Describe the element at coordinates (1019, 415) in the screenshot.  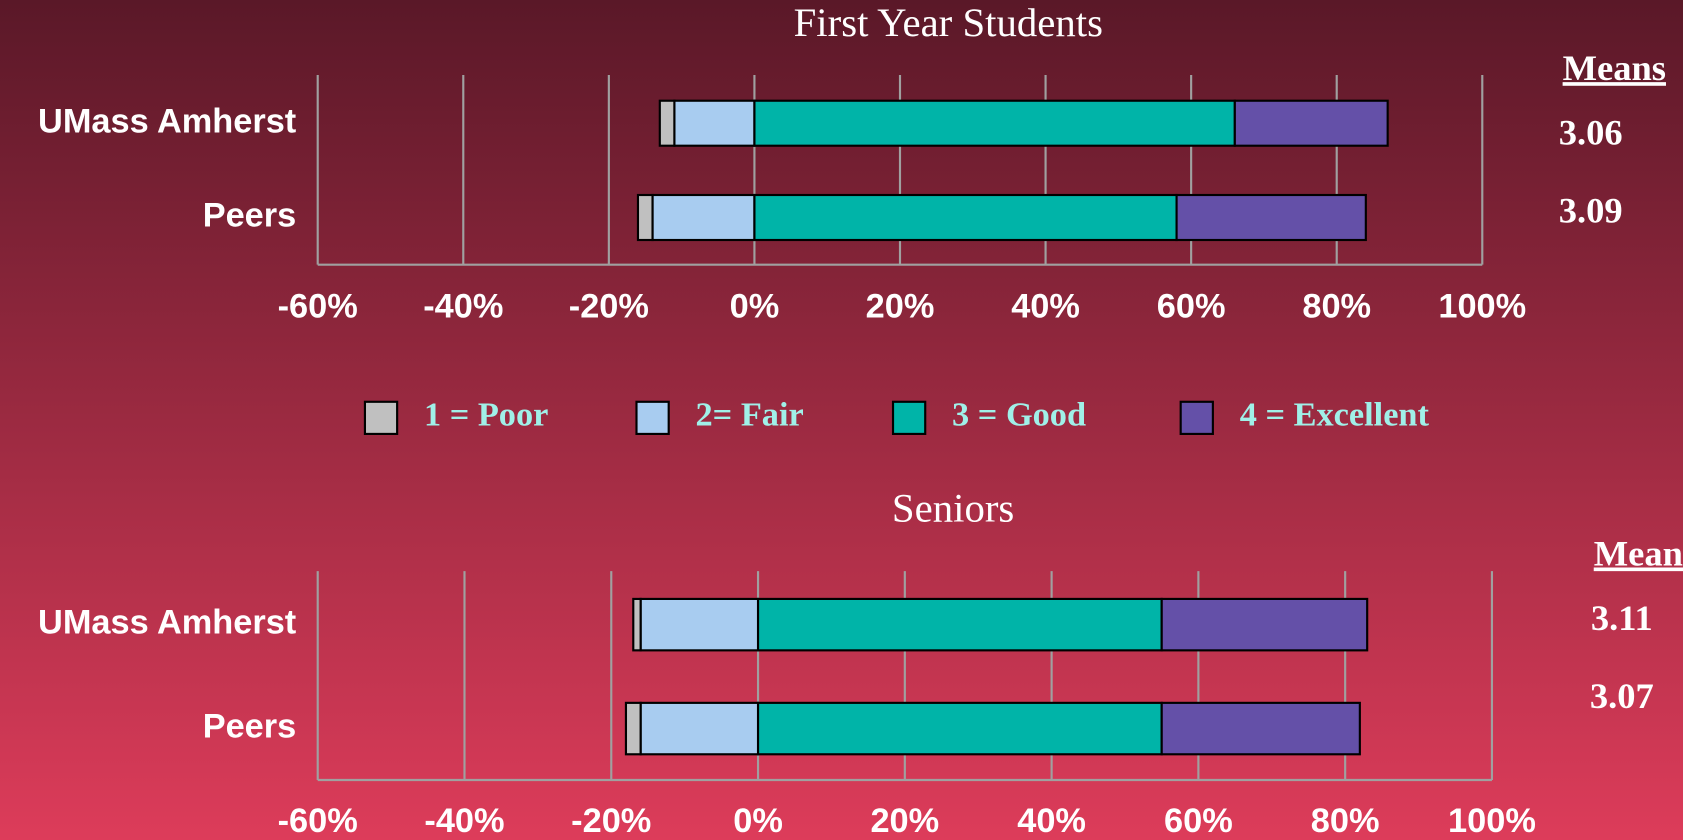
I see `legend-label: 3 = Good` at that location.